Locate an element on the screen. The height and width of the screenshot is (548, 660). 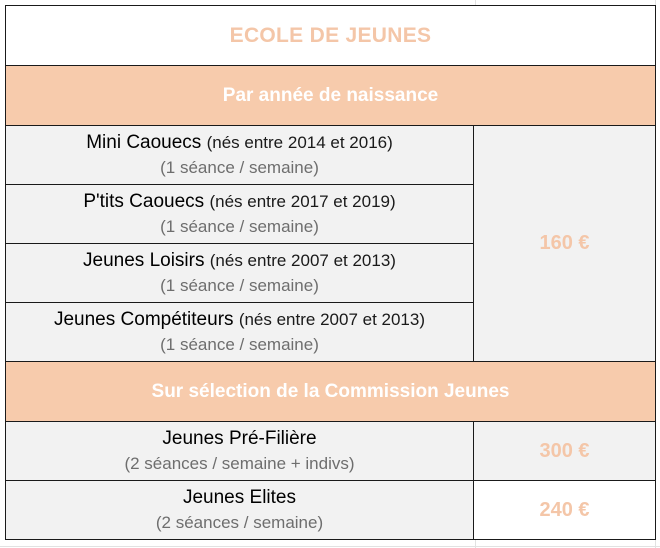
category-name: Jeunes Loisirs is located at coordinates (144, 260).